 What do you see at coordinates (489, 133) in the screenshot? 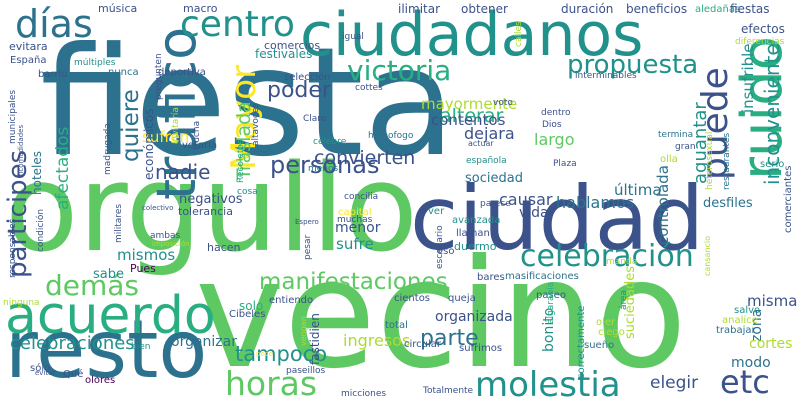
I see `word-dejara: dejara` at bounding box center [489, 133].